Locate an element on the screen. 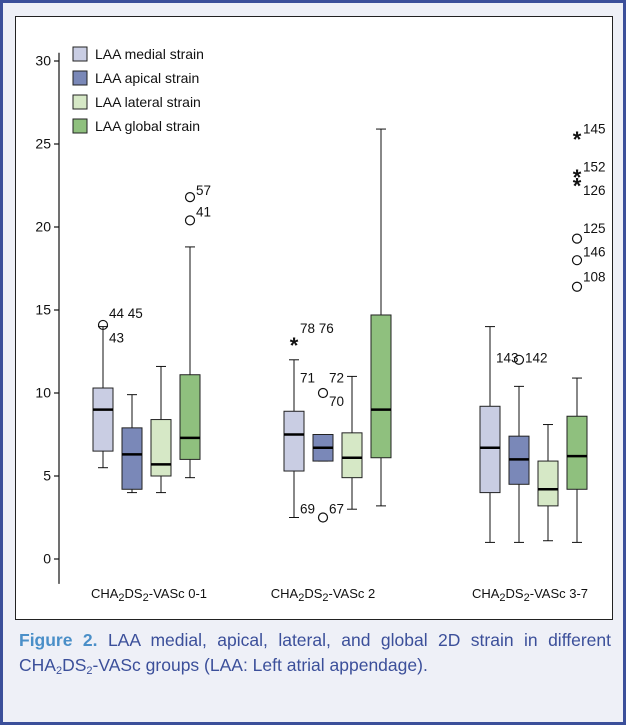 Image resolution: width=626 pixels, height=725 pixels. x-category-label: CHA2DS2-VASc 2 is located at coordinates (323, 595).